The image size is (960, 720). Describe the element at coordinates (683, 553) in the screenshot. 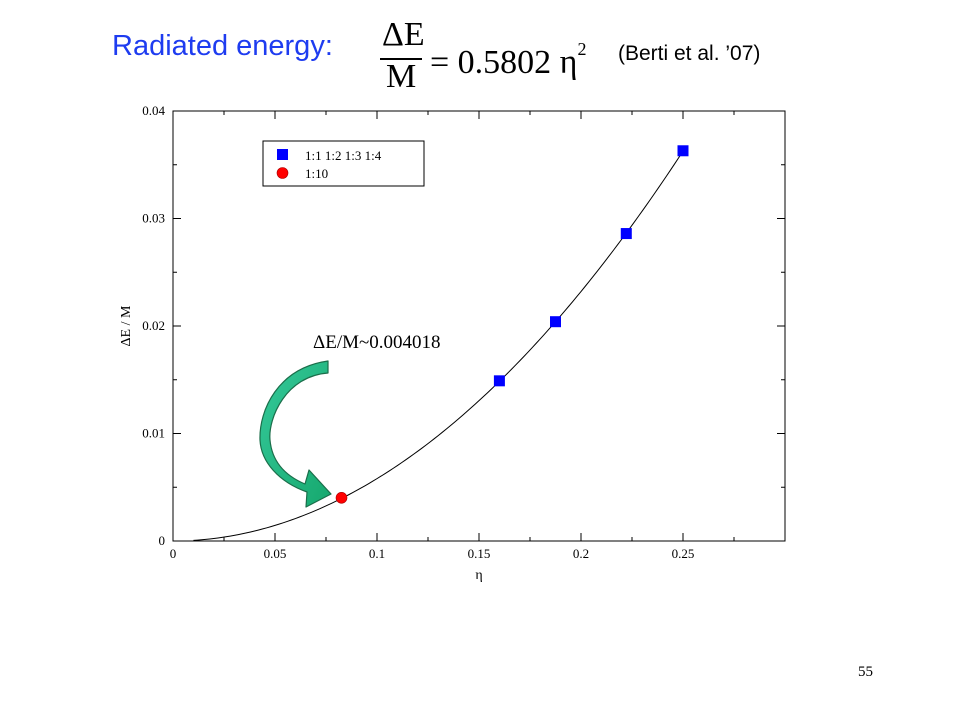

I see `x-tick-label: 0.25` at that location.